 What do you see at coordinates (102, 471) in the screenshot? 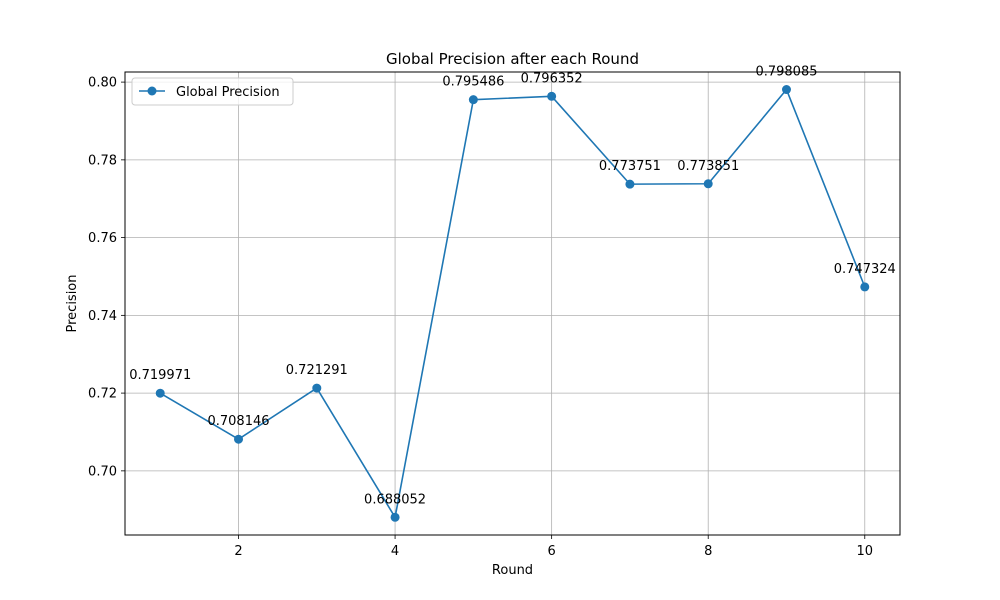
I see `y-tick-label: 0.70` at bounding box center [102, 471].